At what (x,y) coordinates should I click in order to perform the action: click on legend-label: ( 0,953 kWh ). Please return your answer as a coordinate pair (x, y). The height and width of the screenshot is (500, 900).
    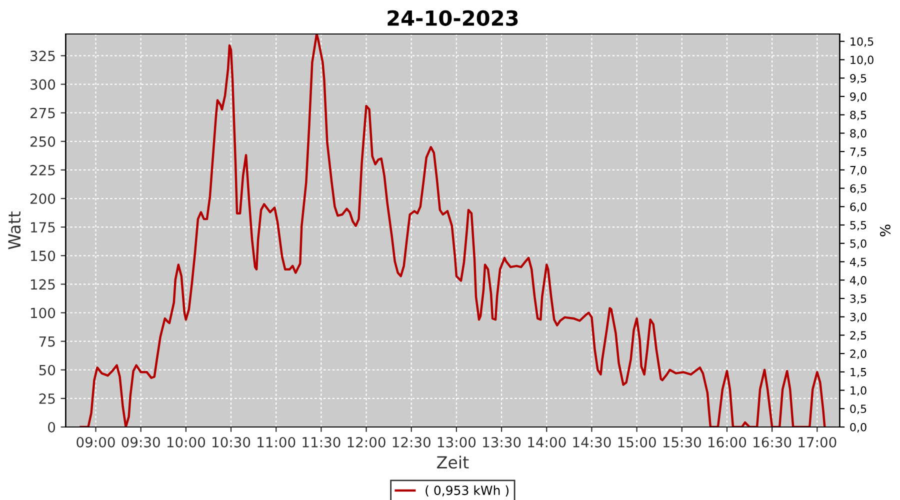
    Looking at the image, I should click on (467, 491).